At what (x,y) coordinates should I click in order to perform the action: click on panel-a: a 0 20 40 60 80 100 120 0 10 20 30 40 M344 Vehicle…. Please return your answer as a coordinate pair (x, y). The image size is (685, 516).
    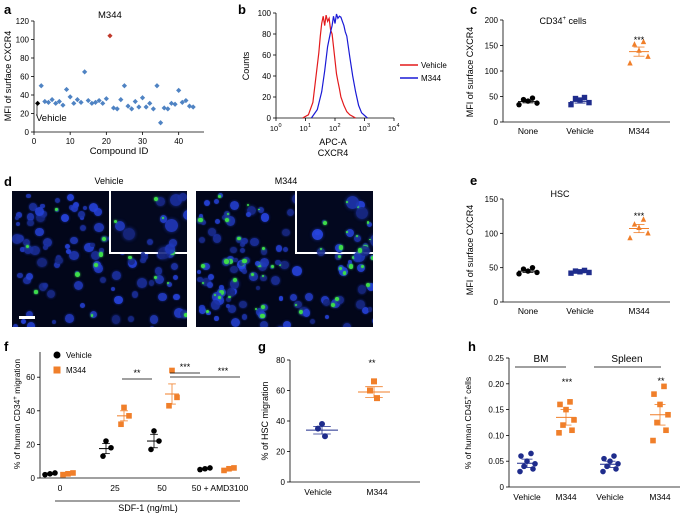
    Looking at the image, I should click on (103, 79).